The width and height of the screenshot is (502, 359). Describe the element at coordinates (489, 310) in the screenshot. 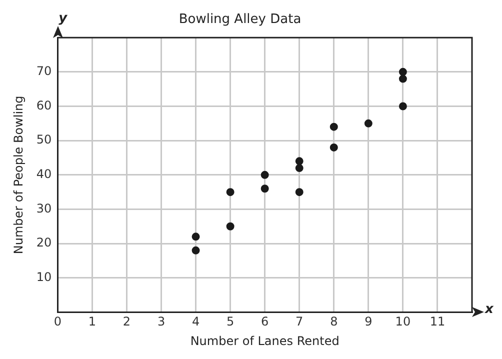

I see `text: x` at that location.